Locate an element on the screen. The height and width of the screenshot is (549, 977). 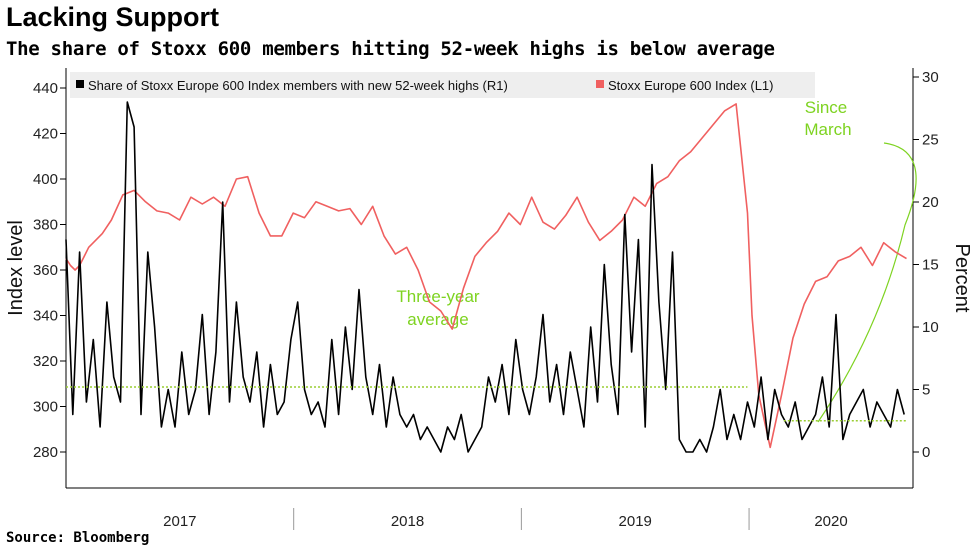
right-axis-ticks: 0 5 10 15 20 25 30 is located at coordinates (926, 265).